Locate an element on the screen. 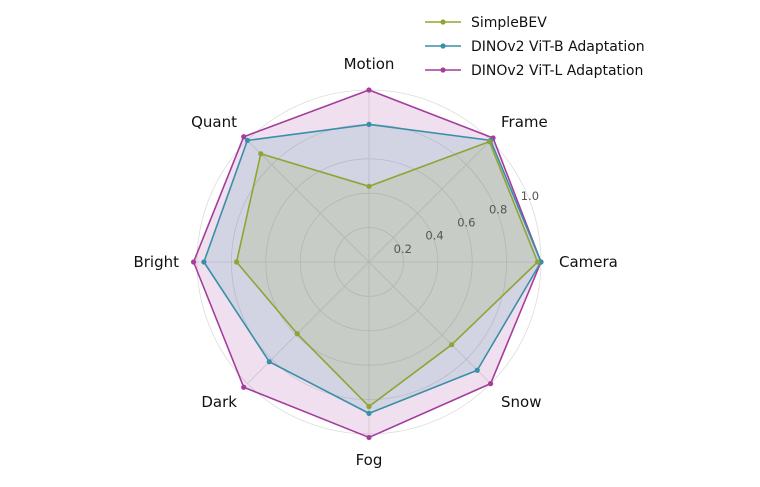 The height and width of the screenshot is (487, 760). series-0-point-camera is located at coordinates (537, 262).